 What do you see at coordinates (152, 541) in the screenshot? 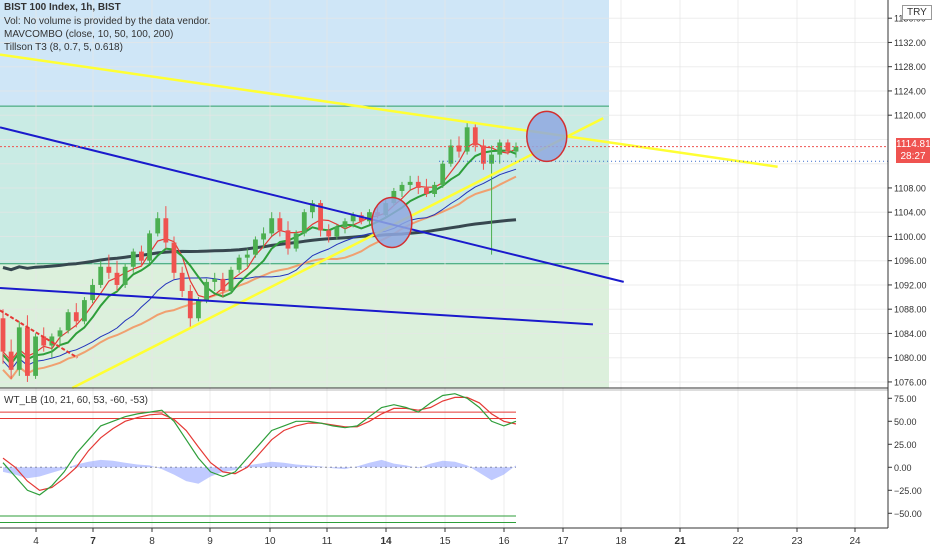
I see `time-tick-label: 8` at bounding box center [152, 541].